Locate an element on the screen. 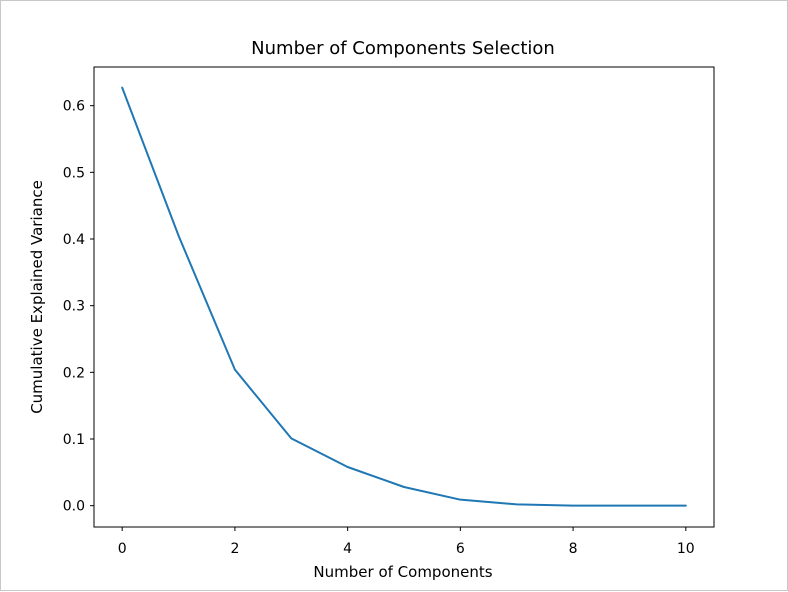  x-tick-label: 0 is located at coordinates (122, 549).